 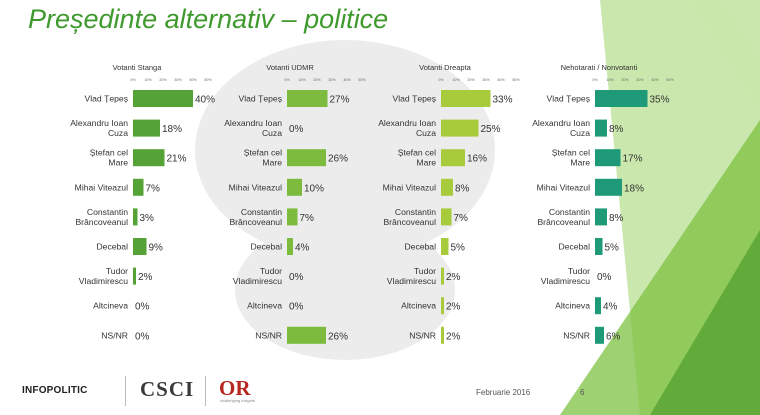 What do you see at coordinates (660, 100) in the screenshot?
I see `value-label: 35%` at bounding box center [660, 100].